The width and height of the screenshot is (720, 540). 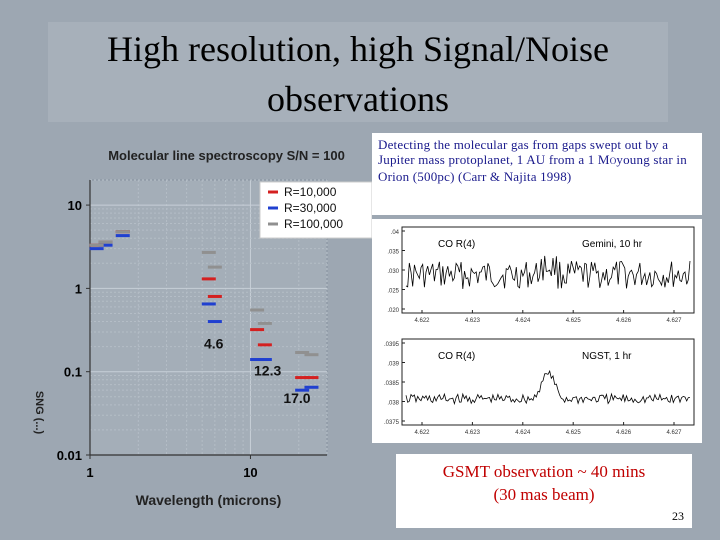 I want to click on wavelength-annotation: 4.6, so click(x=214, y=343).